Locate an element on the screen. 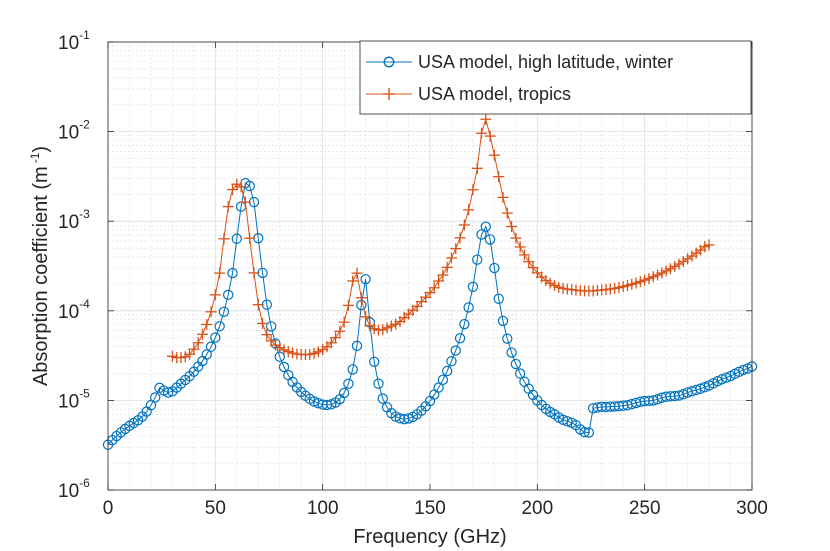  x-tick-label: 300 is located at coordinates (752, 508).